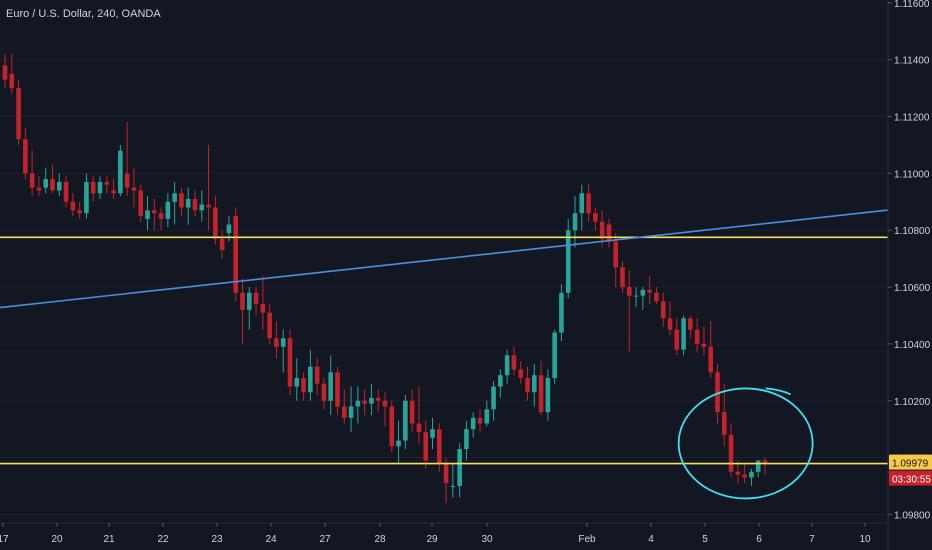 This screenshot has height=550, width=932. I want to click on price-tick-label: 1.10200, so click(912, 402).